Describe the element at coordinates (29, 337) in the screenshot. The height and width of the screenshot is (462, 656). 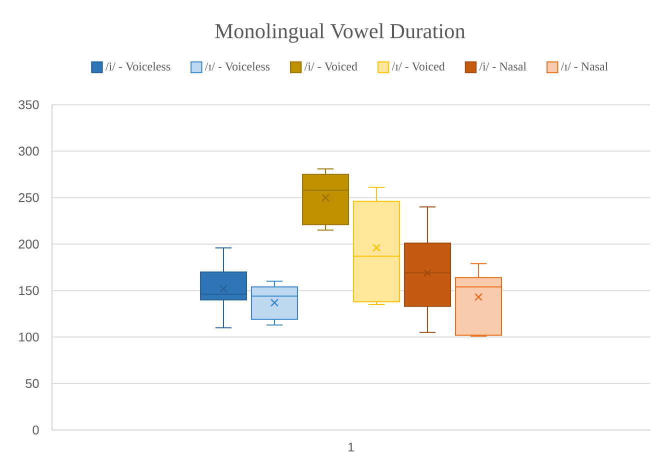
I see `y-tick-label: 100` at that location.